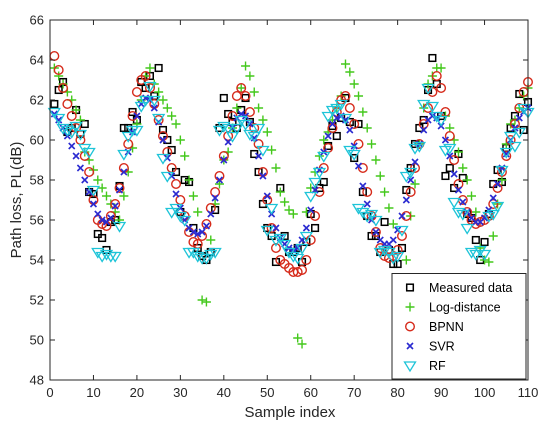 The height and width of the screenshot is (432, 550). I want to click on y-tick-label: 62, so click(37, 100).